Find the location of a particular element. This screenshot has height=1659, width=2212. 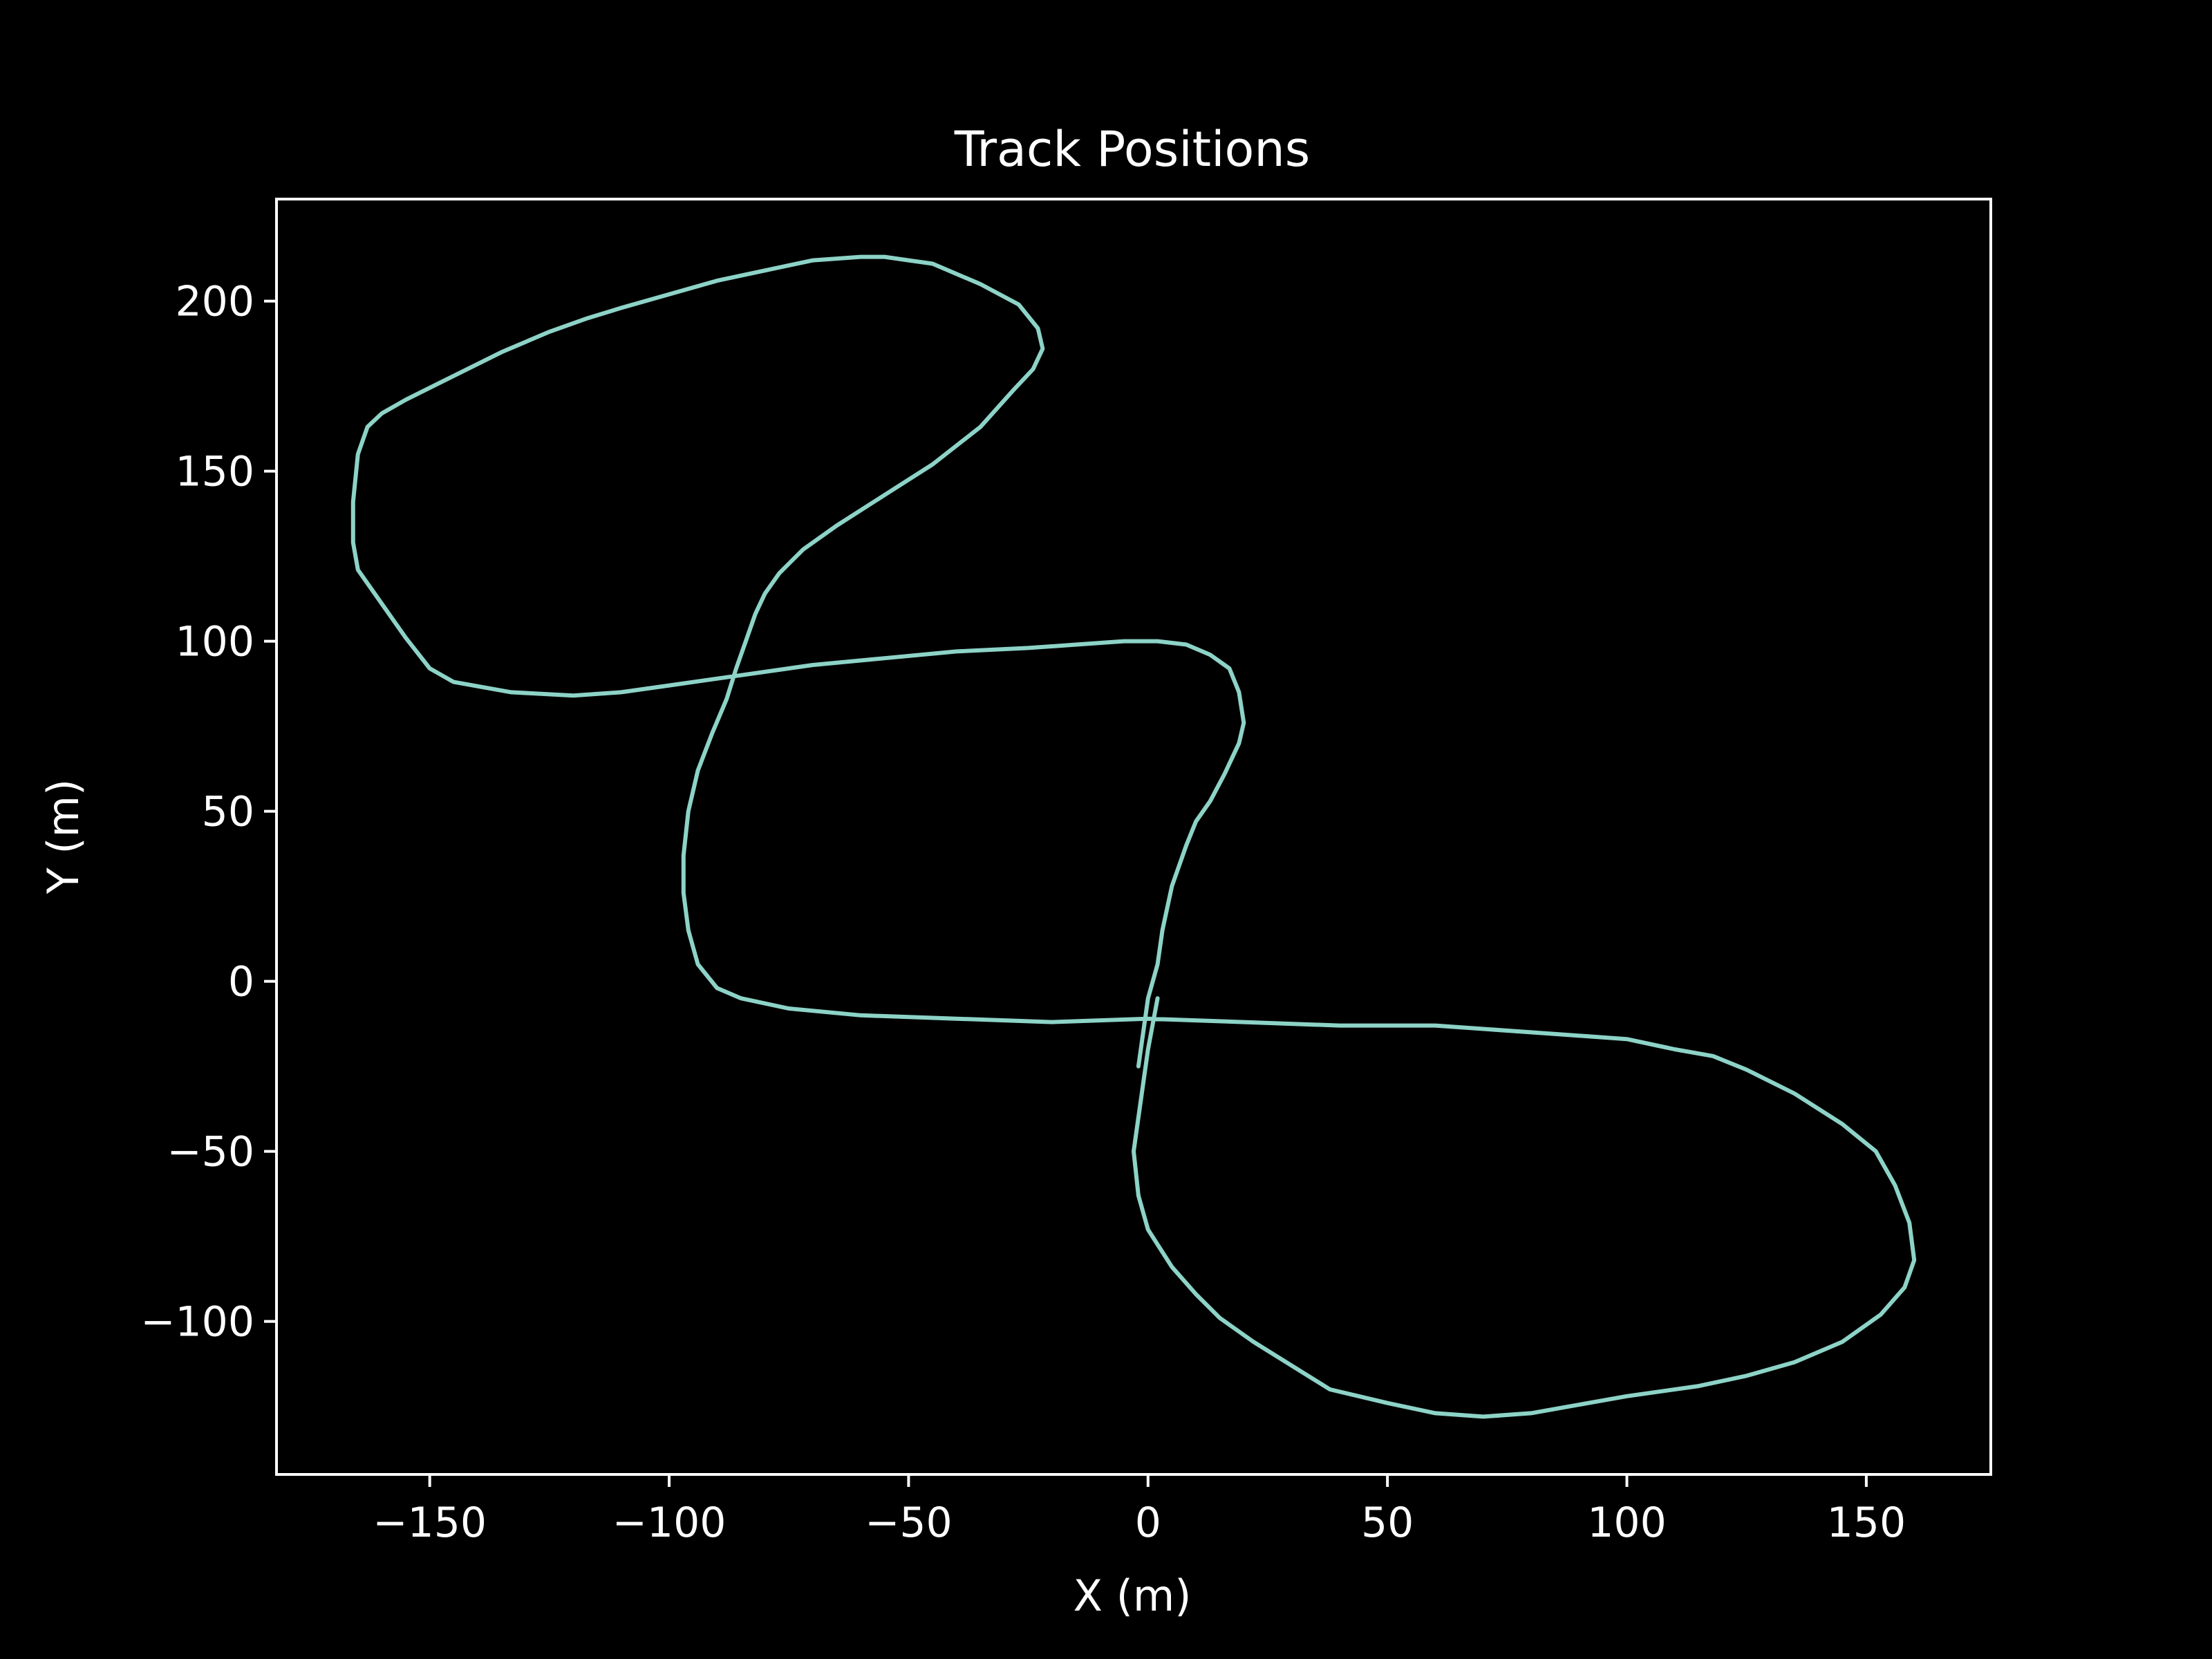

x-axis-ticks: −150 −100 −50 0 50 100 150 is located at coordinates (1139, 1511).